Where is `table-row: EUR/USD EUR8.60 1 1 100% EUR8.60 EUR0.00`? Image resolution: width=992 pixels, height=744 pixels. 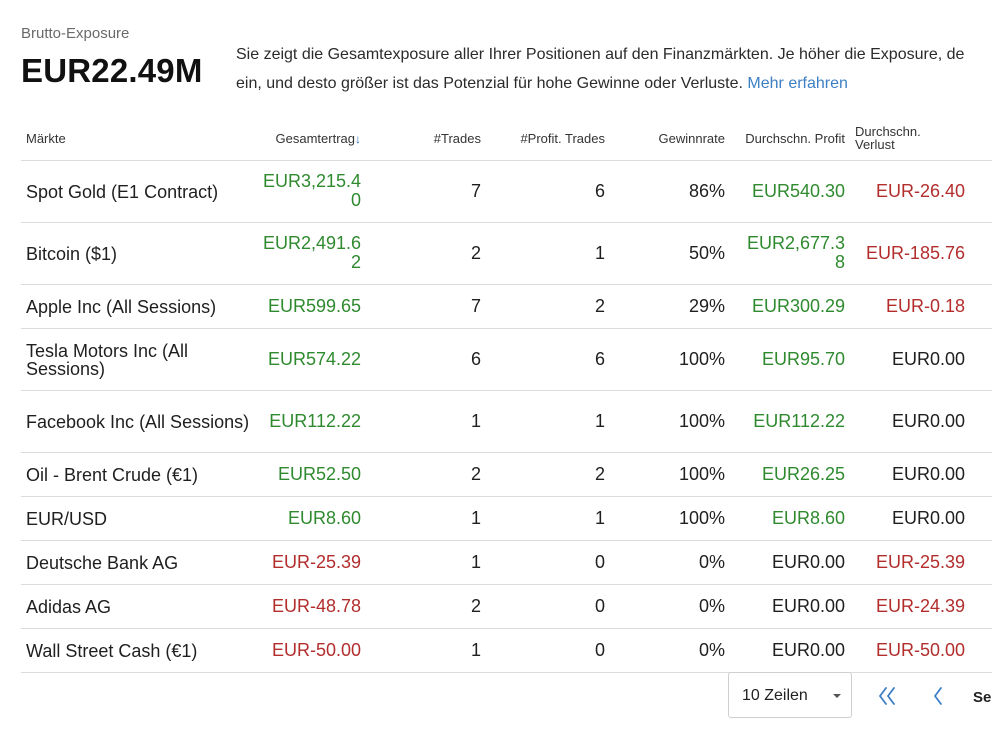
table-row: EUR/USD EUR8.60 1 1 100% EUR8.60 EUR0.00 is located at coordinates (506, 518).